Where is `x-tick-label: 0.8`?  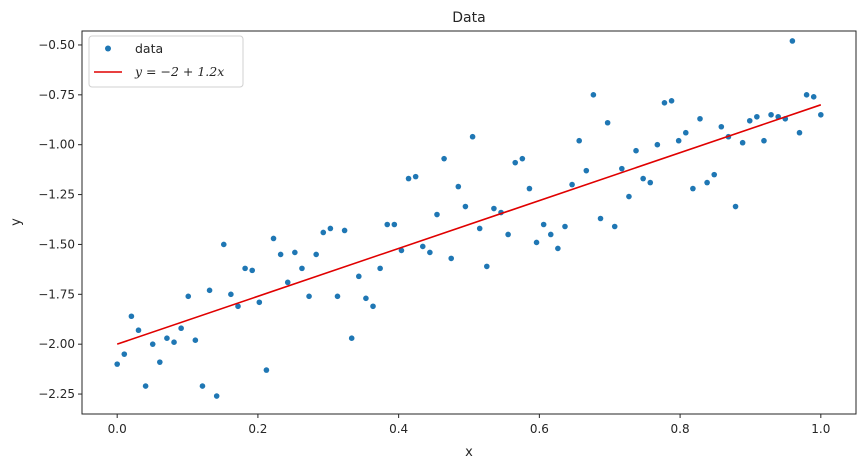
x-tick-label: 0.8 is located at coordinates (680, 429).